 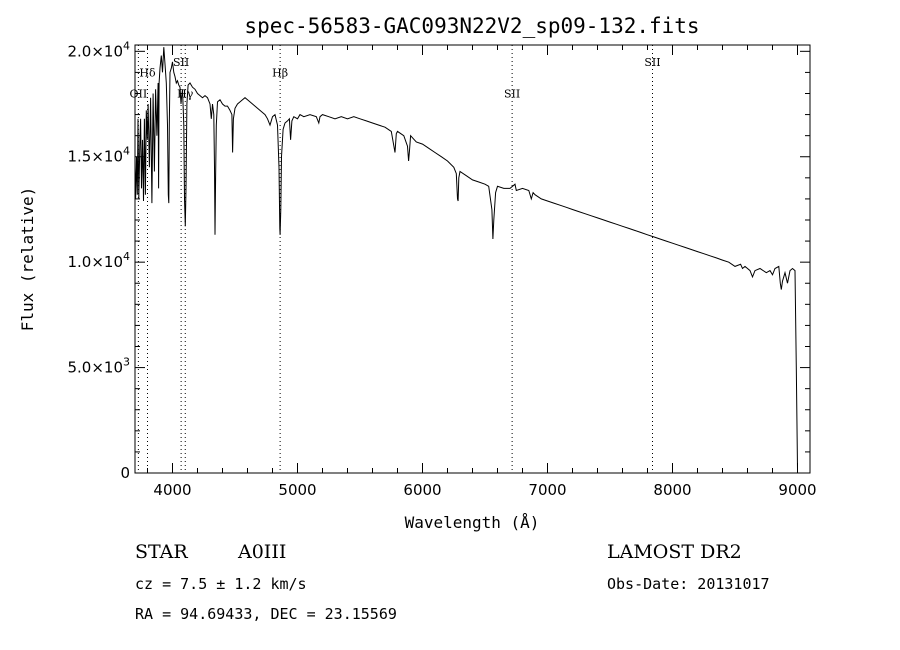 What do you see at coordinates (98, 155) in the screenshot?
I see `y-tick-label: 1.5×10⁴` at bounding box center [98, 155].